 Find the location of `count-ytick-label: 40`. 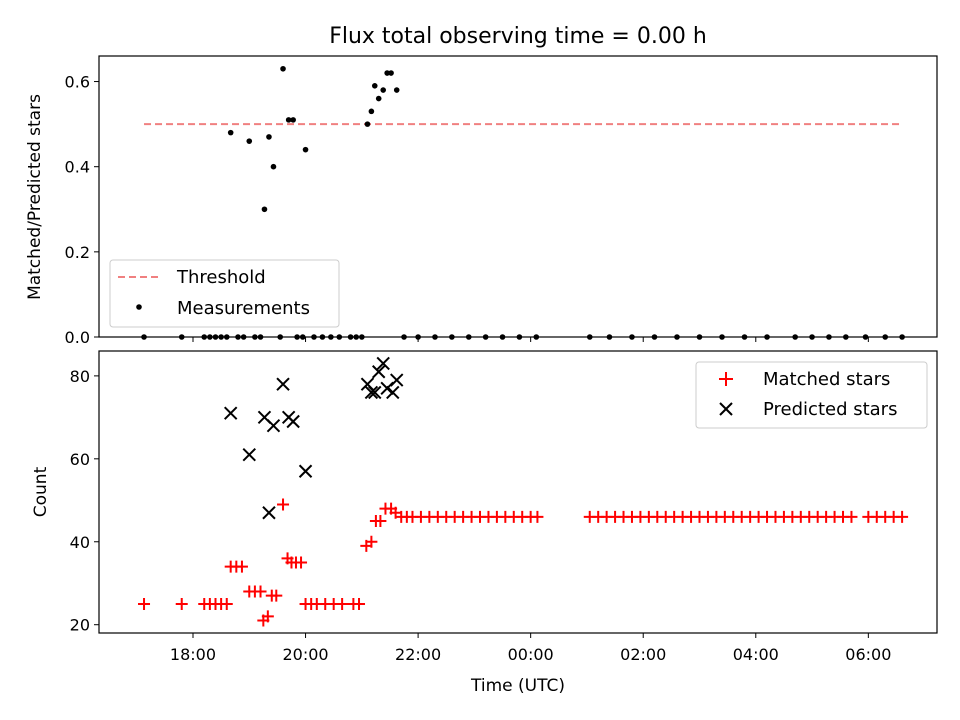

count-ytick-label: 40 is located at coordinates (80, 542).